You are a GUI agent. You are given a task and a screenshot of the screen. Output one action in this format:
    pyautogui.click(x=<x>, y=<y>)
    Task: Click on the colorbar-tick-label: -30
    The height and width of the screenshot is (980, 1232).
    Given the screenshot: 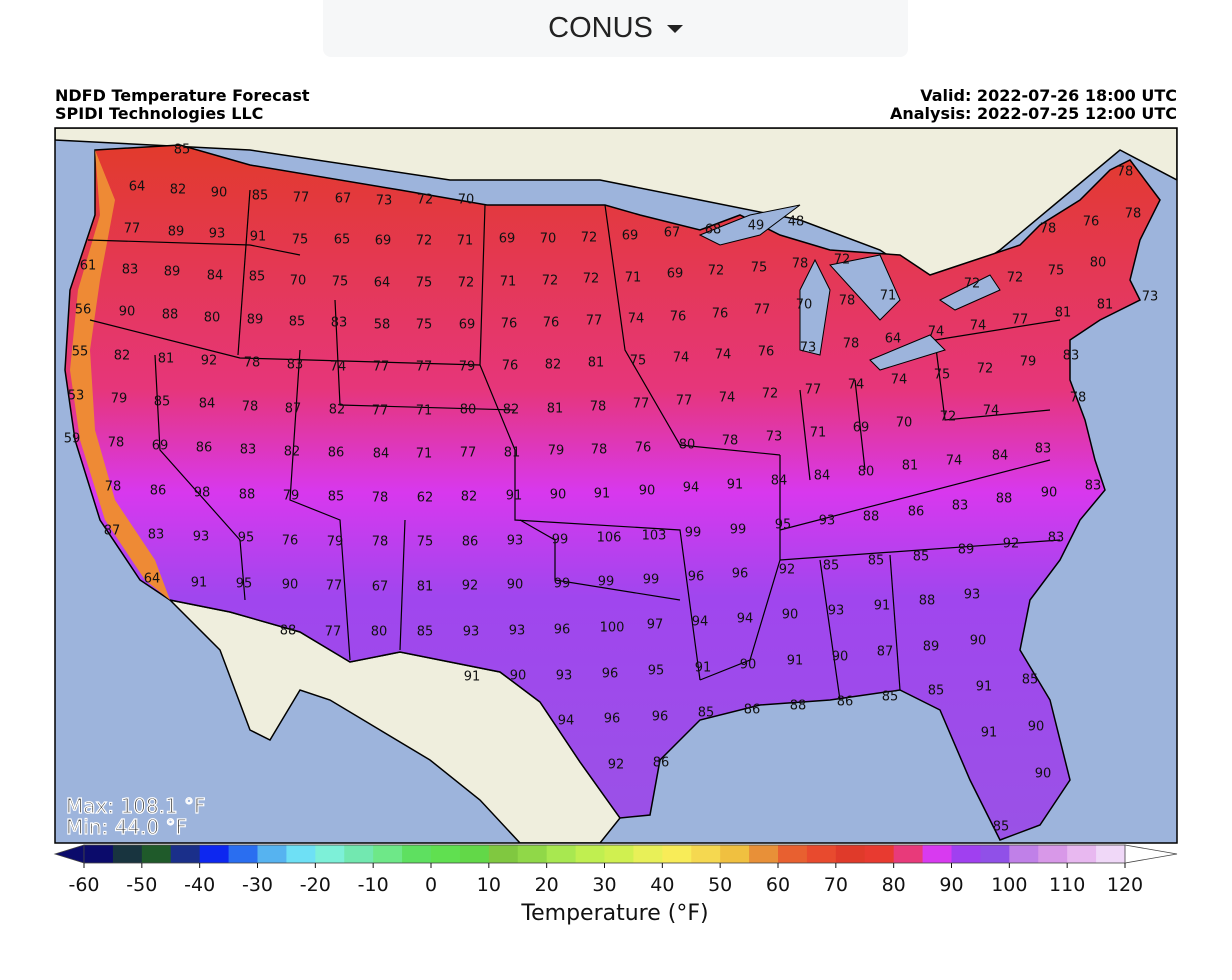 What is the action you would take?
    pyautogui.click(x=257, y=885)
    